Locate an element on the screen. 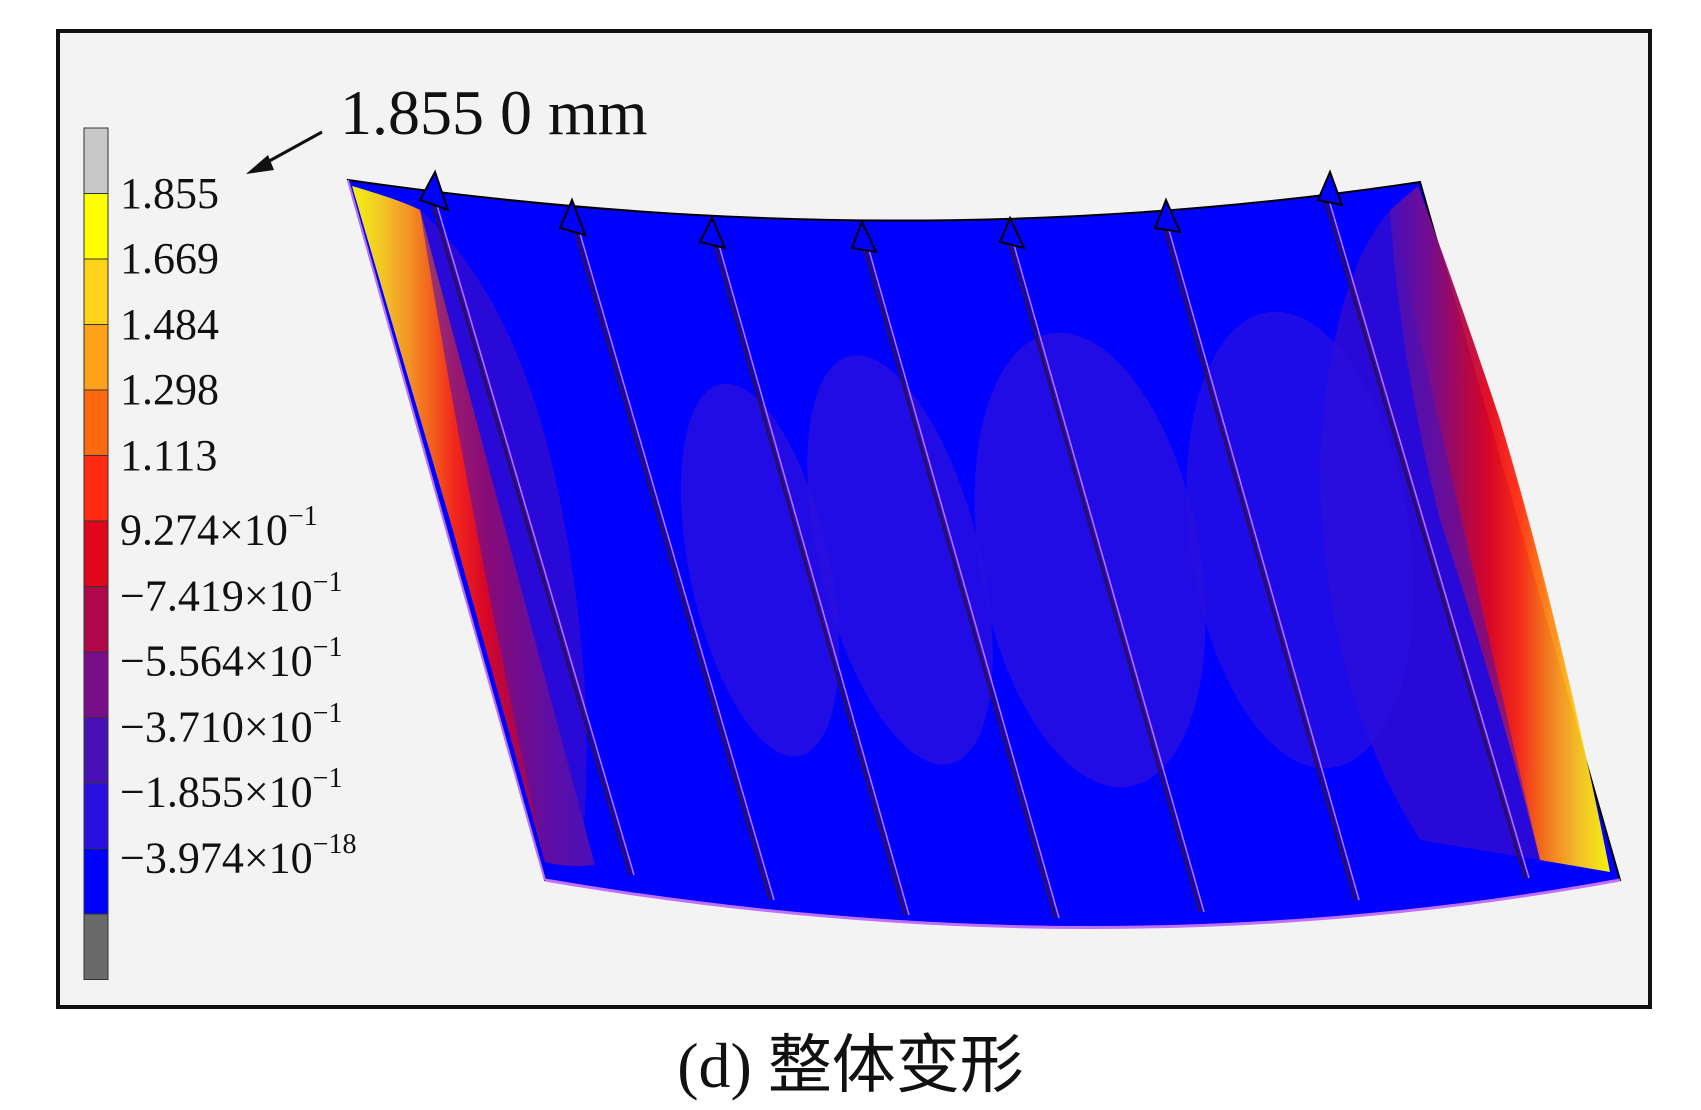 This screenshot has height=1110, width=1701. legend-label-10: −3.974×10⁻¹⁸ is located at coordinates (238, 855).